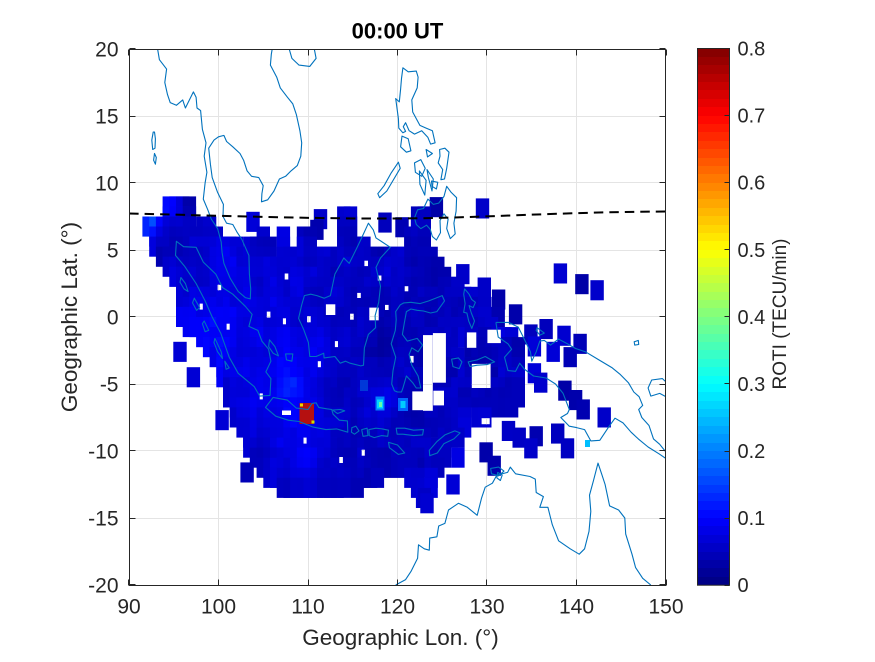 This screenshot has height=662, width=875. What do you see at coordinates (752, 318) in the screenshot?
I see `svg-text: 0.4` at bounding box center [752, 318].